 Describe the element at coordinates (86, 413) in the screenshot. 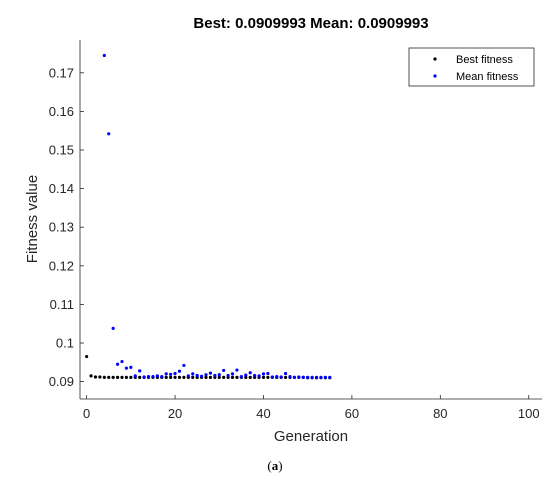

I see `x-tick-label: 0` at that location.